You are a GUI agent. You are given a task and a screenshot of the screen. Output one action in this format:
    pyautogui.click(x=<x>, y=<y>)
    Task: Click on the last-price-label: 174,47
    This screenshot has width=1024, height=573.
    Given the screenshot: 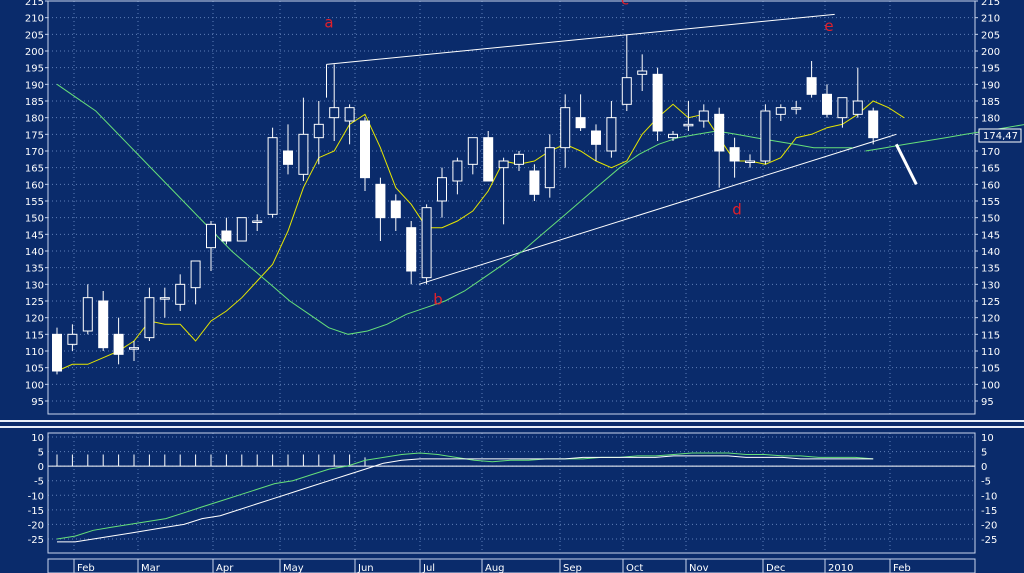 What is the action you would take?
    pyautogui.click(x=1000, y=136)
    